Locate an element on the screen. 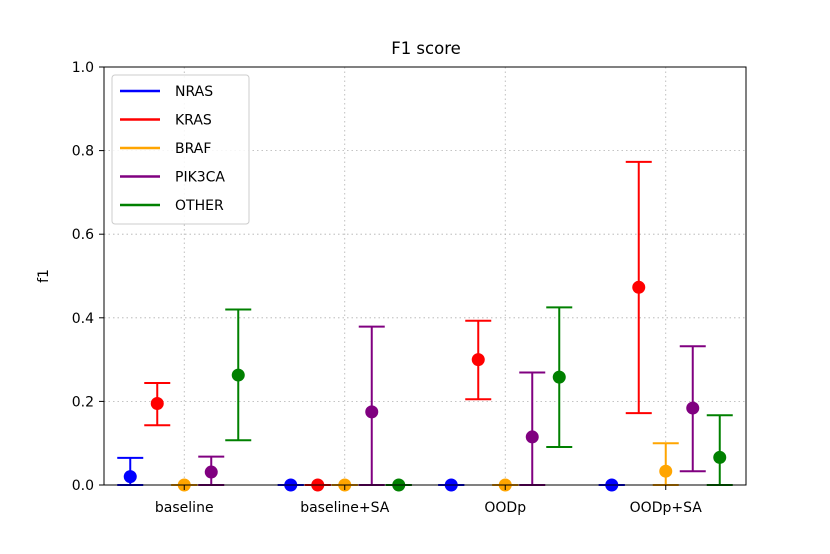  y-tick-label: 0.6 is located at coordinates (83, 235).